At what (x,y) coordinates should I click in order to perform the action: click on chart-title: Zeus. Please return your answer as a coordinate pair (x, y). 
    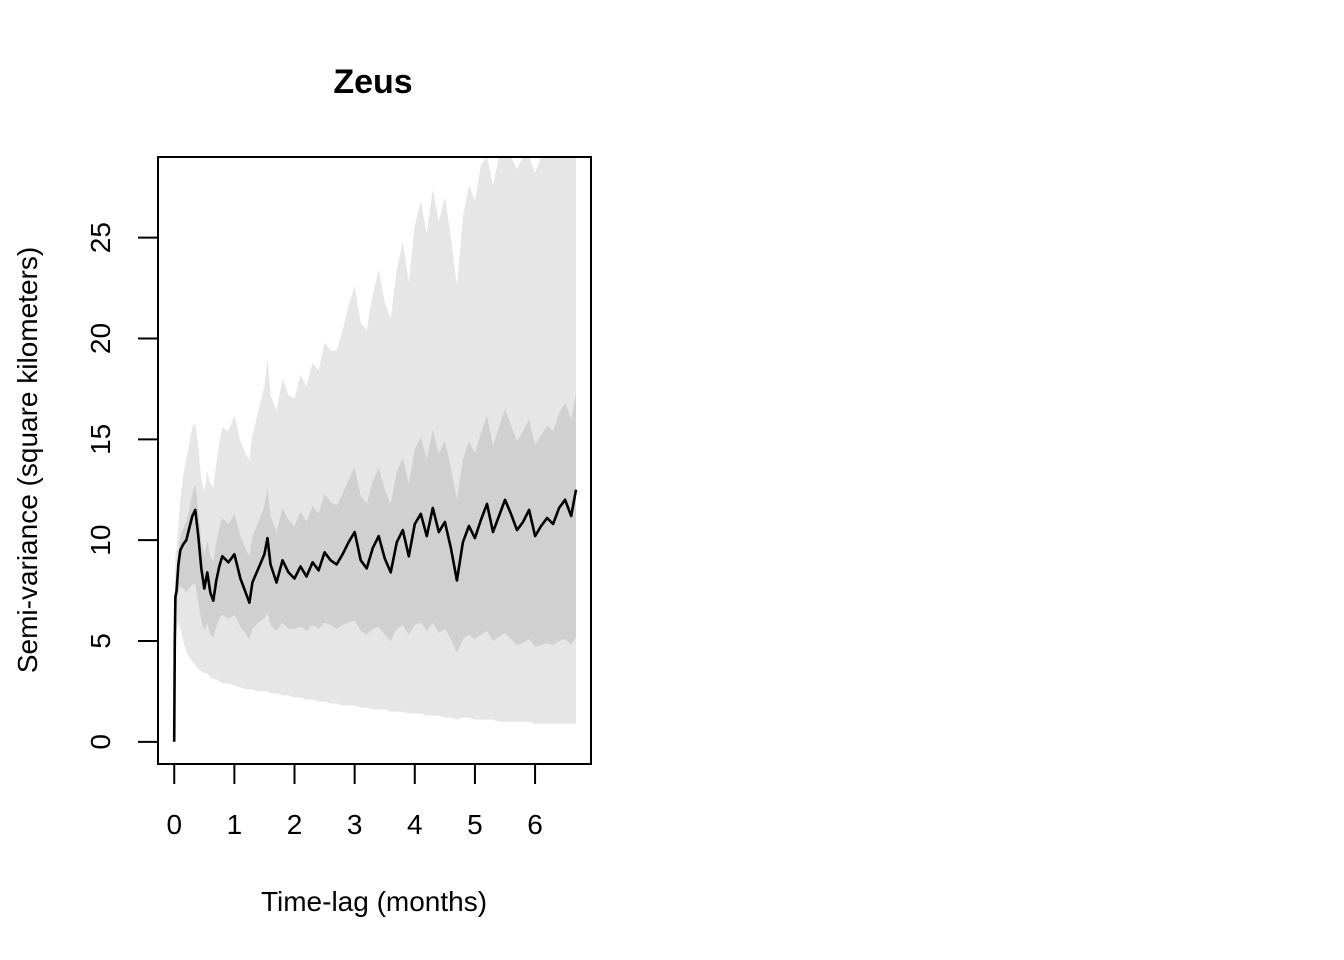
    Looking at the image, I should click on (372, 82).